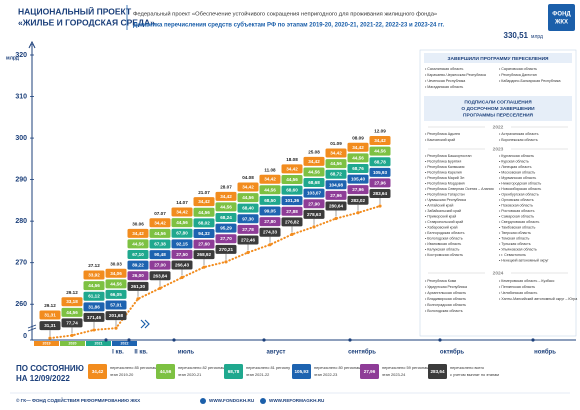 The width and height of the screenshot is (580, 410). What do you see at coordinates (444, 87) in the screenshot?
I see `region: • Магаданская область` at bounding box center [444, 87].